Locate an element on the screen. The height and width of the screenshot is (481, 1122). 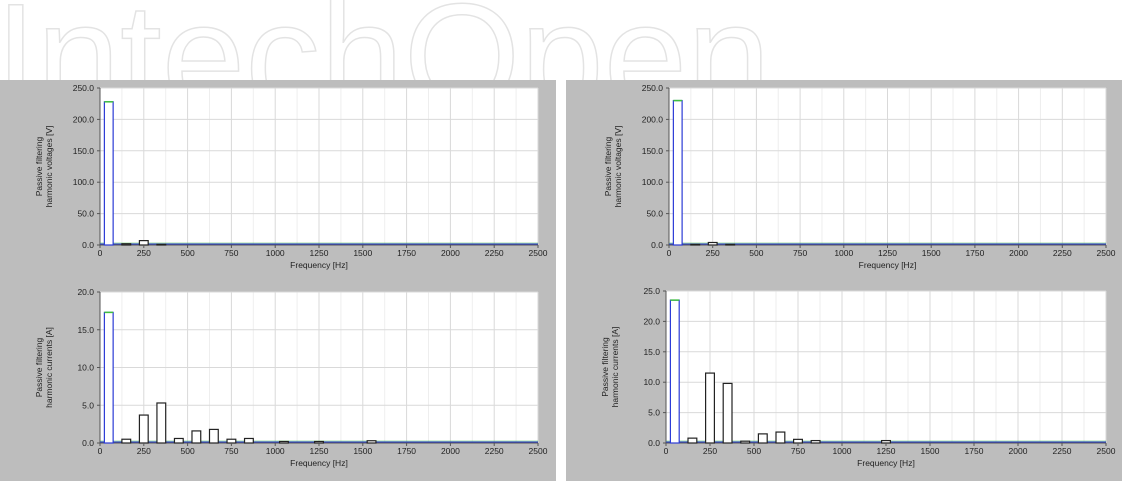
watermark-logo: IntechOpen is located at coordinates (385, 40).